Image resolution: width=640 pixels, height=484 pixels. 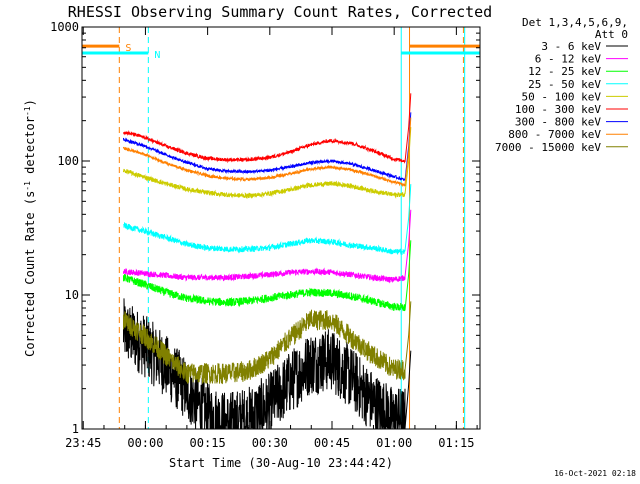 I want to click on y-axis-label-mid: detector, so click(x=30, y=148).